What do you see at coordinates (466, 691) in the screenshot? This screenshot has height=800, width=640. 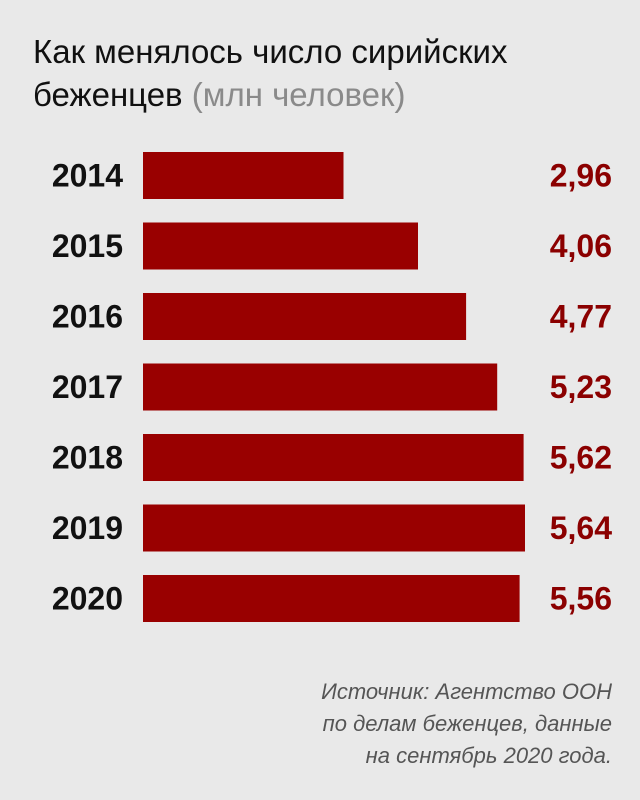 I see `source-line-1: Источник: Агентство ООН` at bounding box center [466, 691].